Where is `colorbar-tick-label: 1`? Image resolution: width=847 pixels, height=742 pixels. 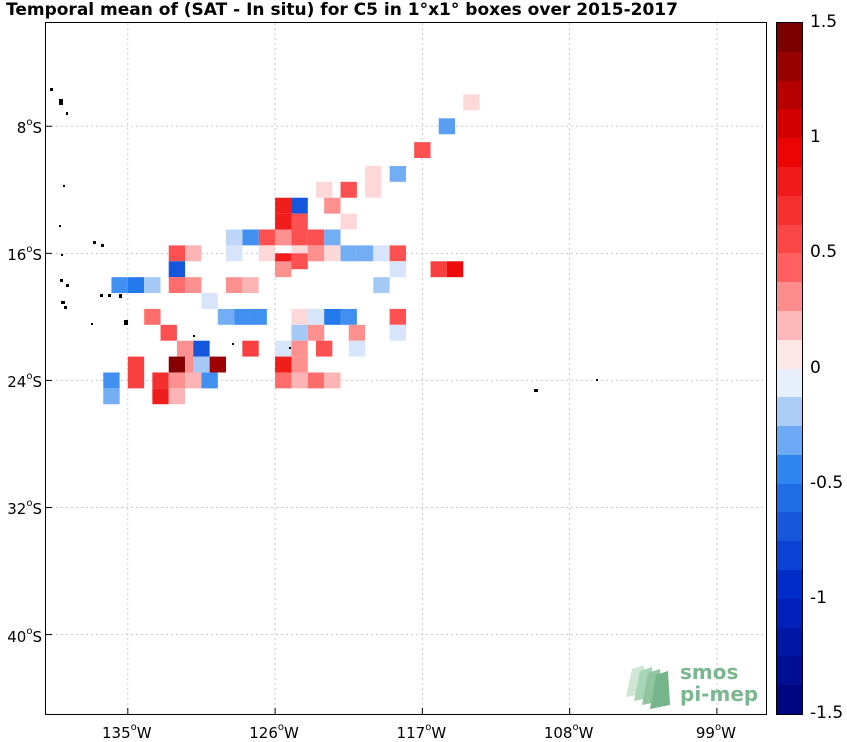
colorbar-tick-label: 1 is located at coordinates (815, 137).